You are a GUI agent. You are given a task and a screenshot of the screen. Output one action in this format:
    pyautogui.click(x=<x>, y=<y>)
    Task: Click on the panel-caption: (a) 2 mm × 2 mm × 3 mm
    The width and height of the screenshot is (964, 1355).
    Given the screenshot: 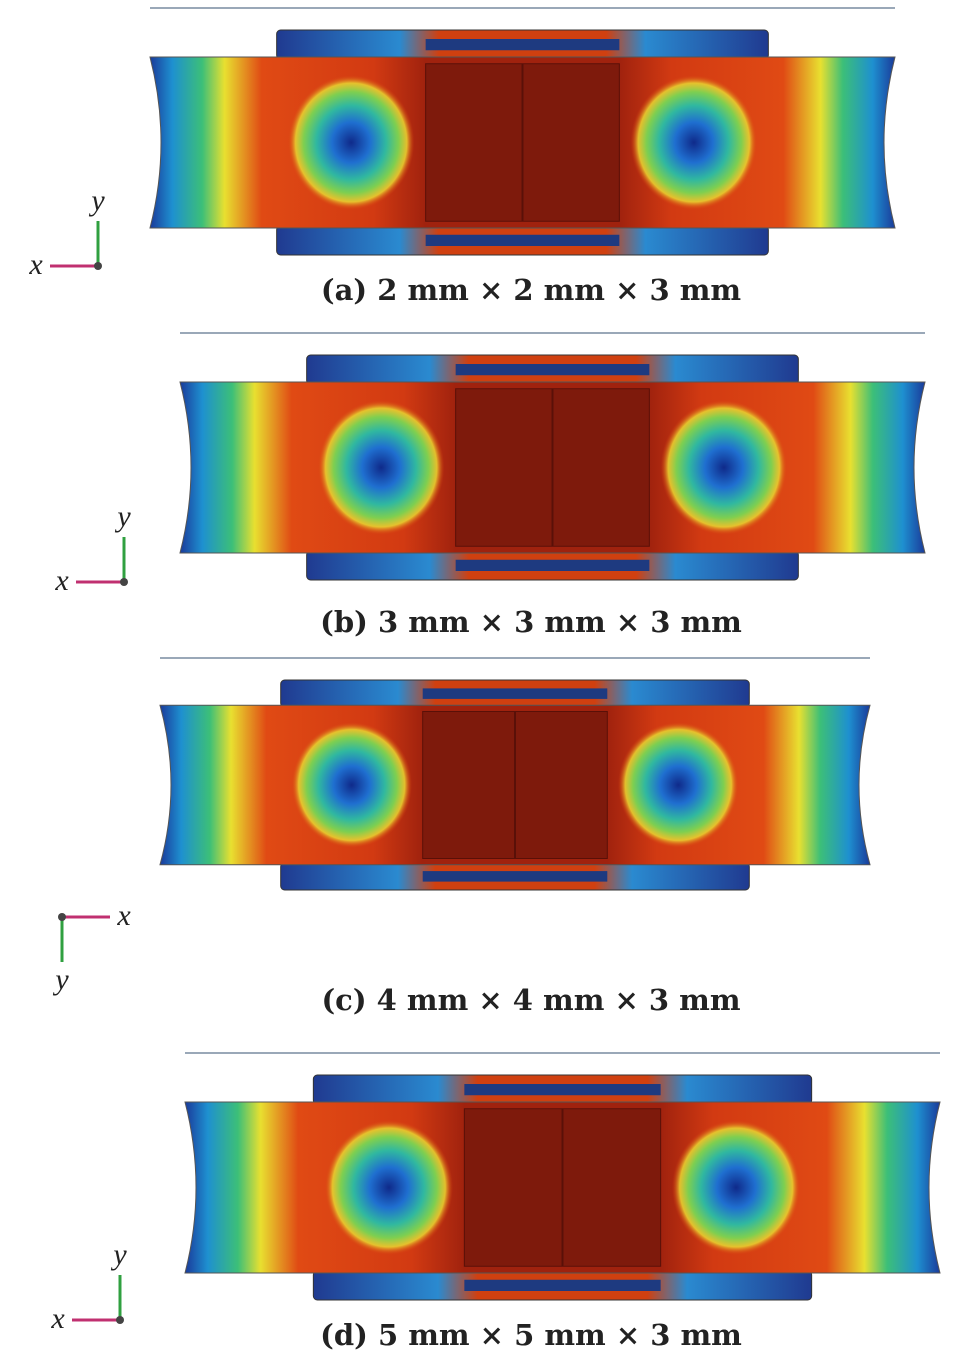 What is the action you would take?
    pyautogui.click(x=531, y=290)
    